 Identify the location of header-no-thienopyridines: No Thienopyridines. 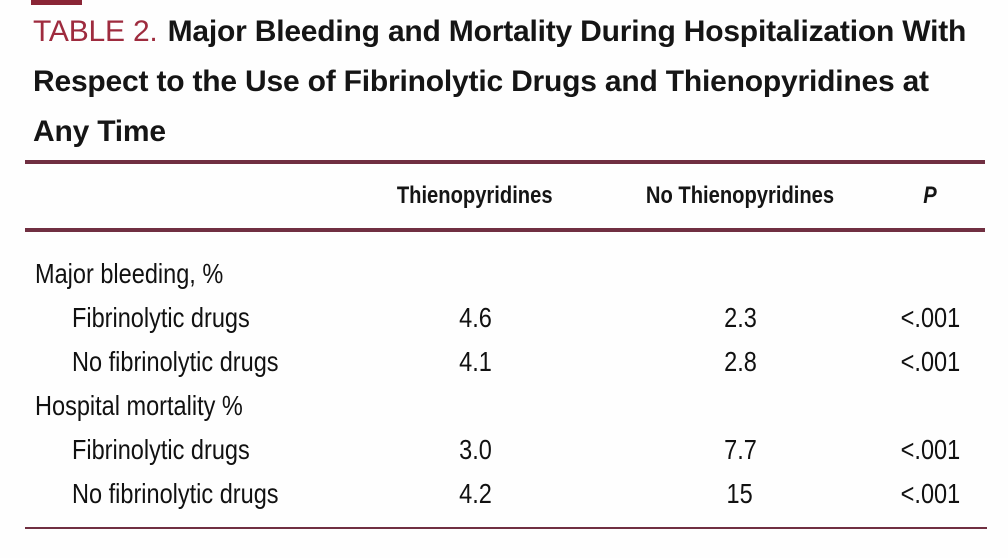
(740, 195).